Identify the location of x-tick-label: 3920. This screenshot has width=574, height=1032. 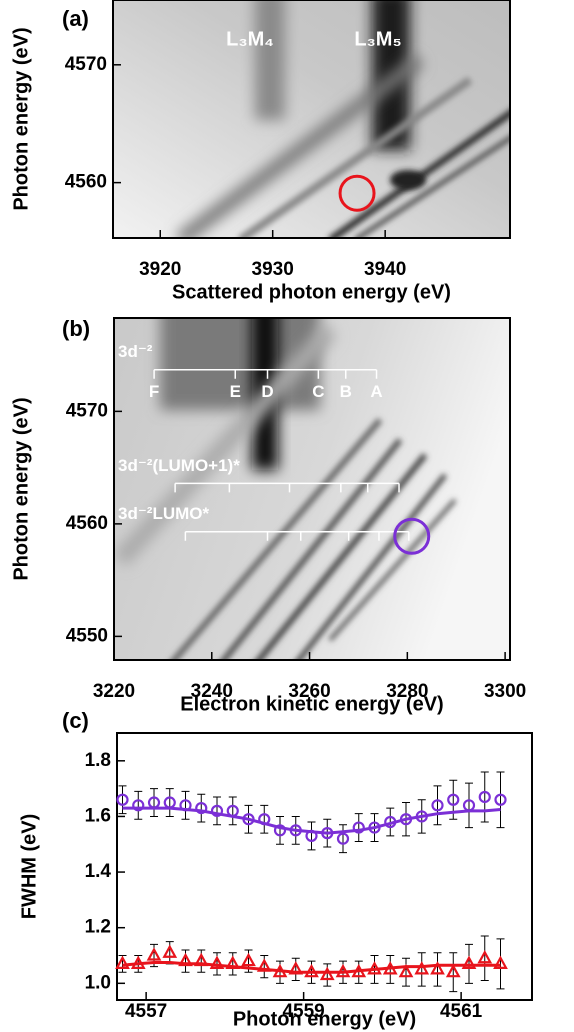
(160, 269).